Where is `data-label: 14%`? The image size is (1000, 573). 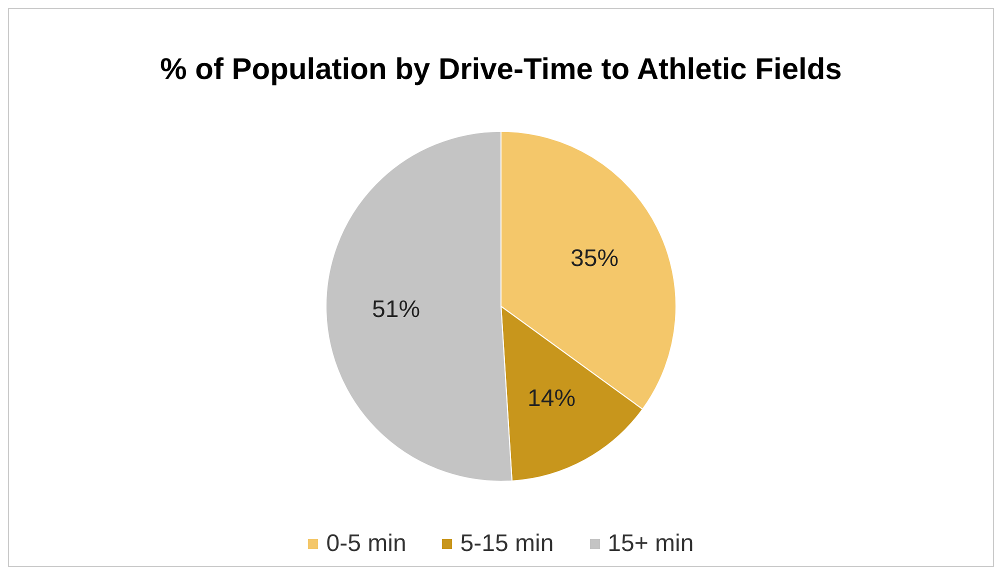 data-label: 14% is located at coordinates (552, 398).